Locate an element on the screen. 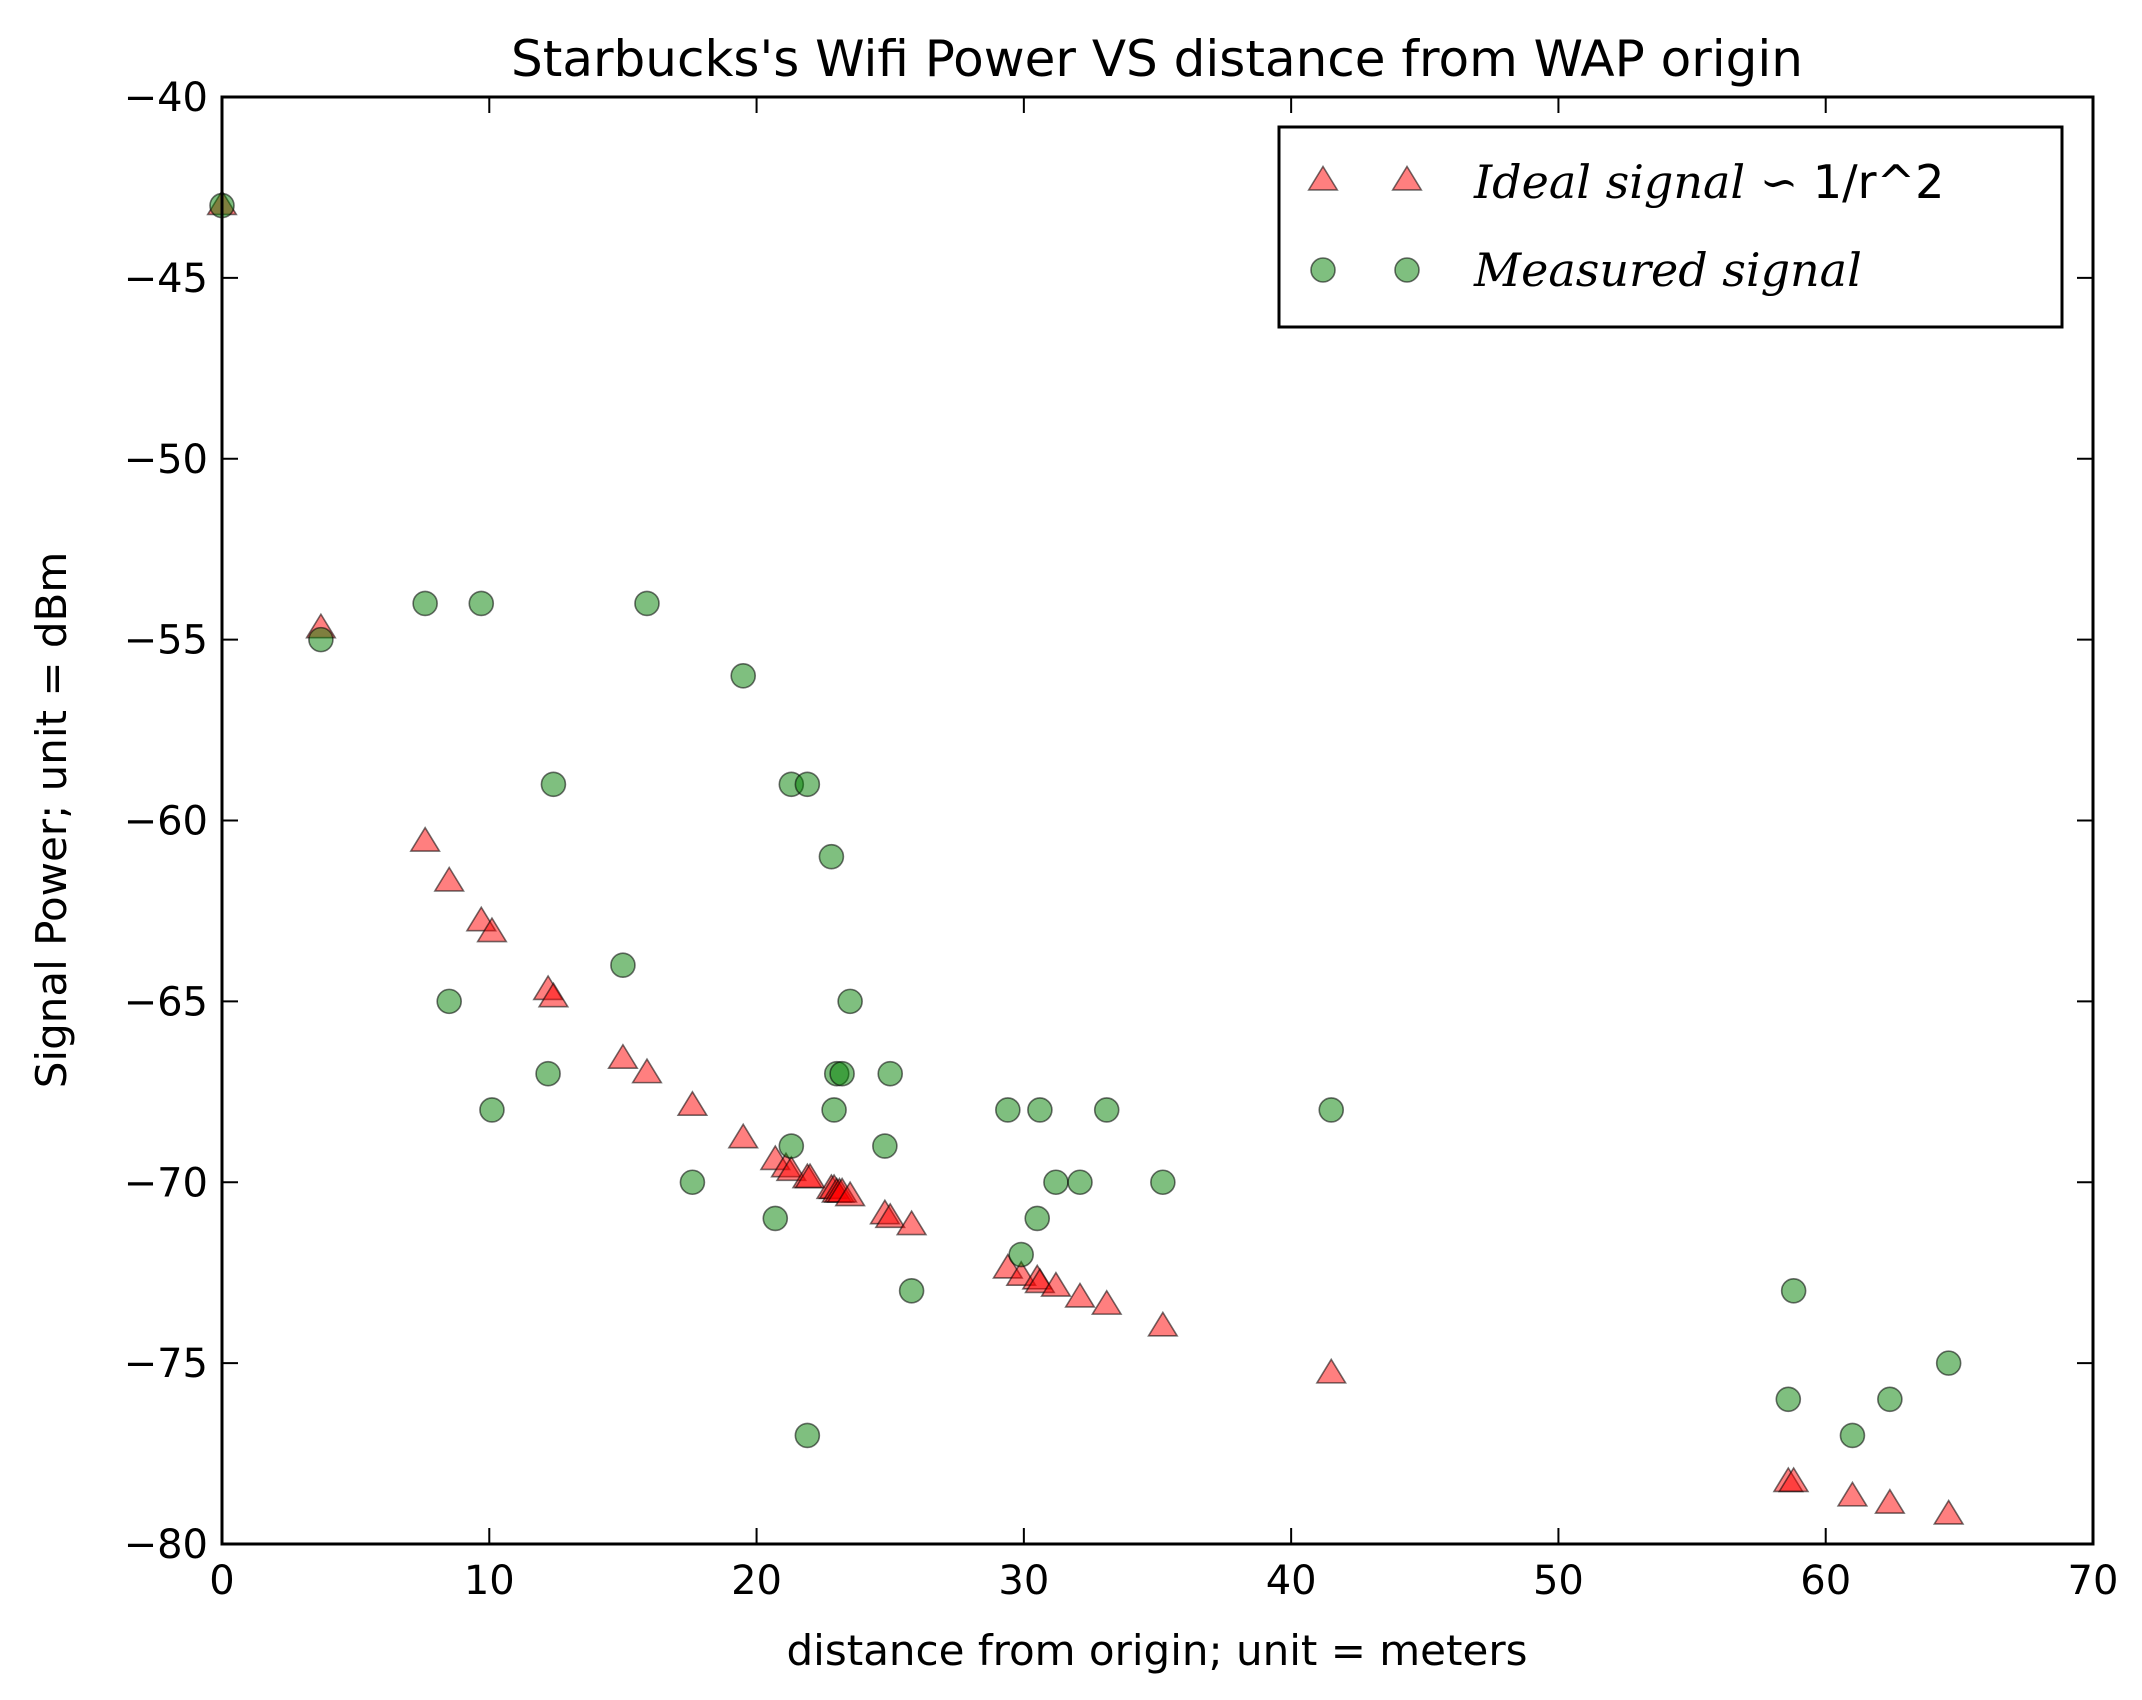 This screenshot has height=1700, width=2142. legend-entry-ideal: Ideal signal ∽ 1/r^2 is located at coordinates (1708, 182).